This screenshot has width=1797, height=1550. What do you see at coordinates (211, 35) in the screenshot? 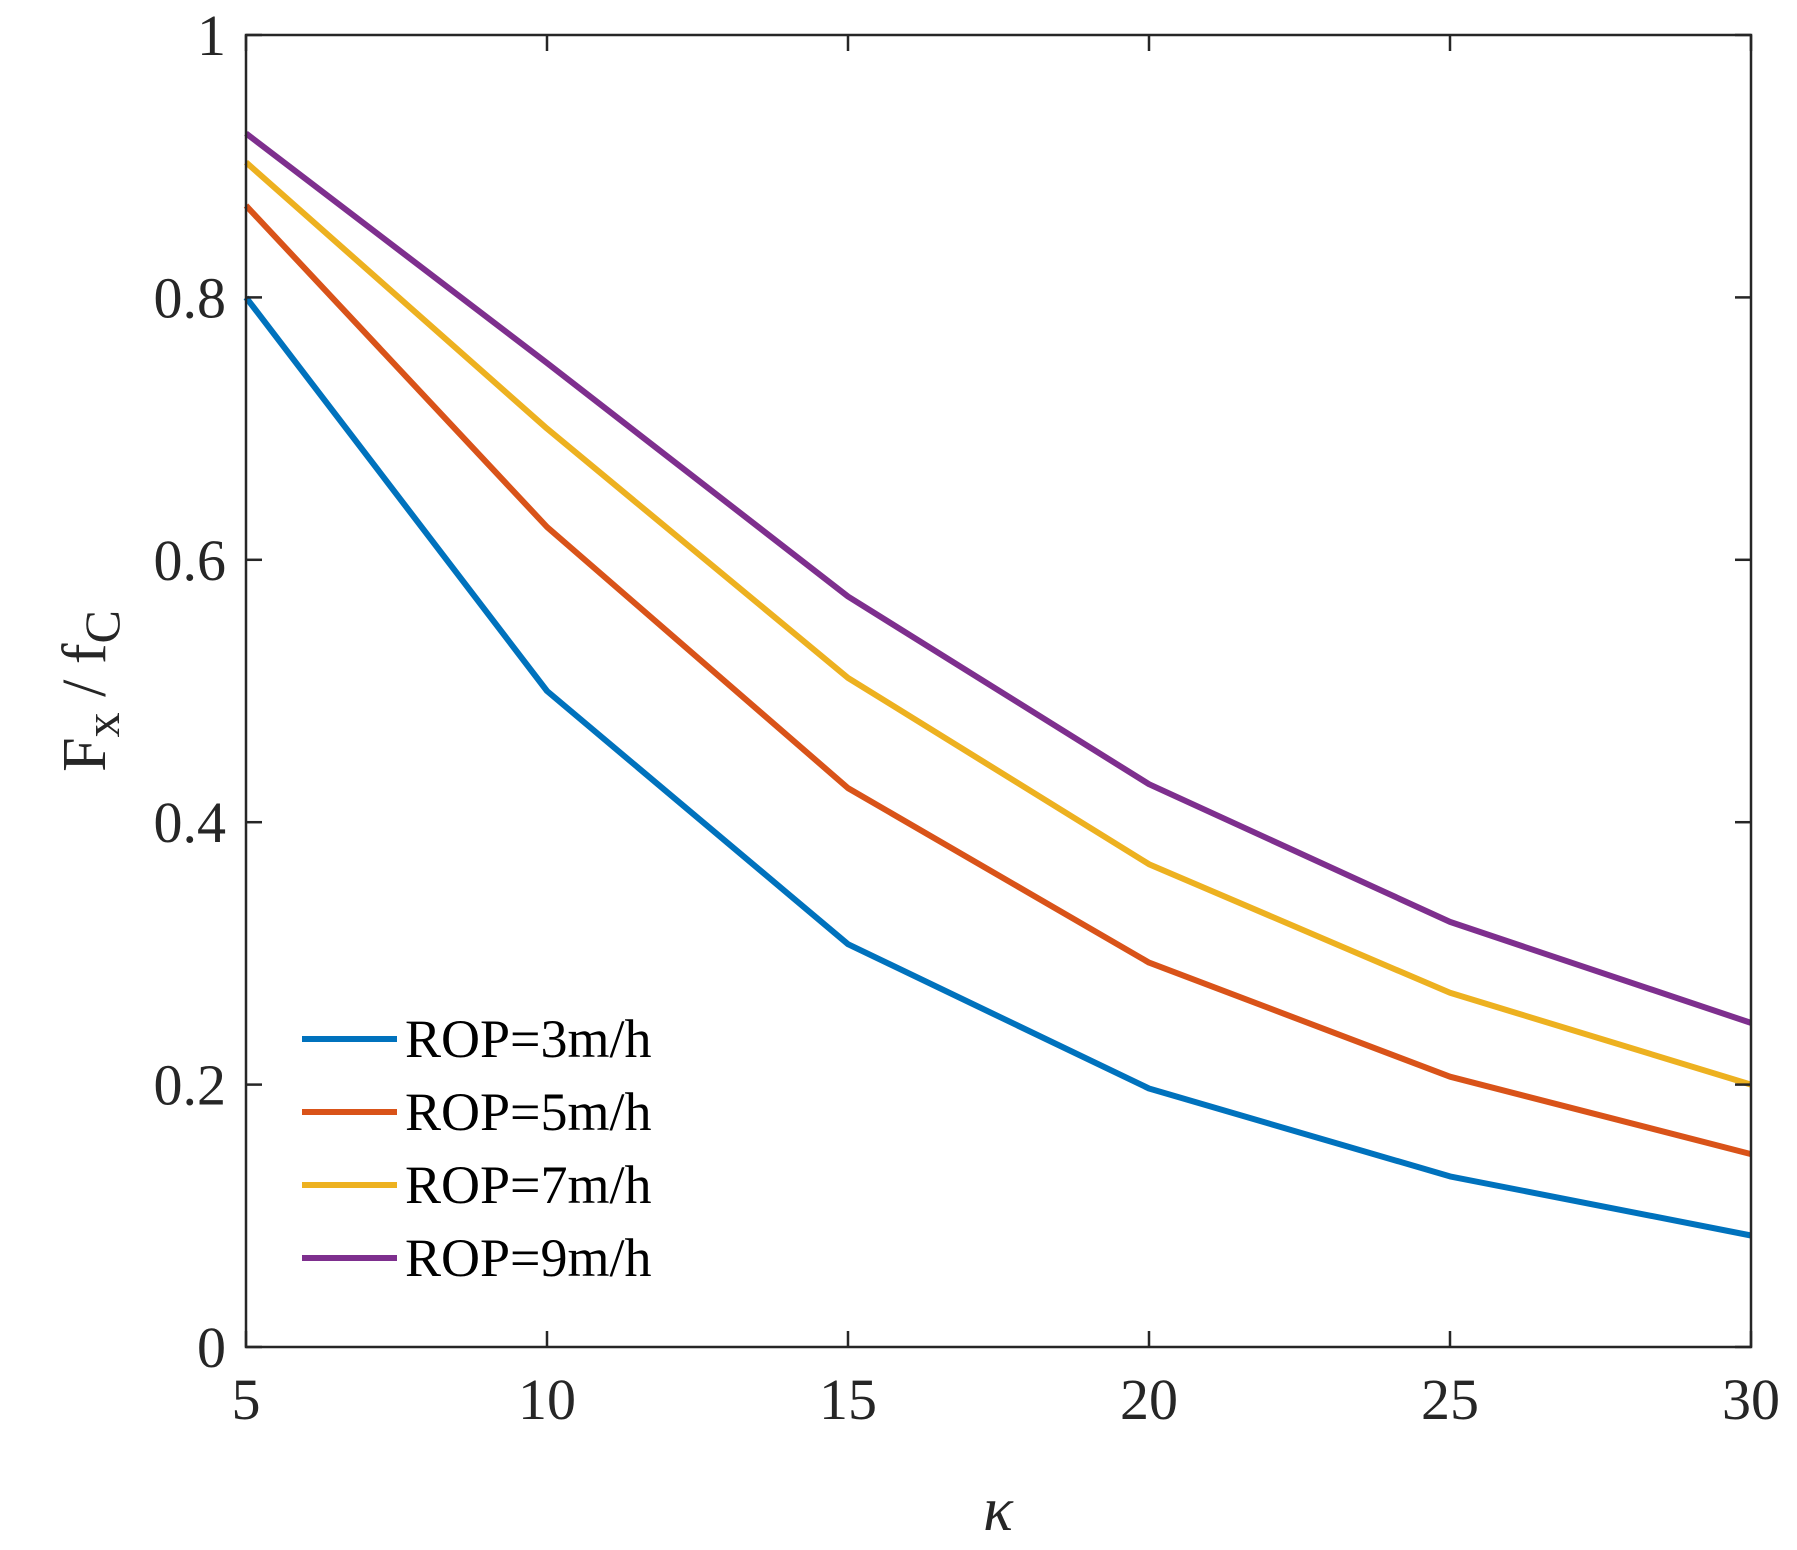
I see `y-tick-label: 1` at bounding box center [211, 35].